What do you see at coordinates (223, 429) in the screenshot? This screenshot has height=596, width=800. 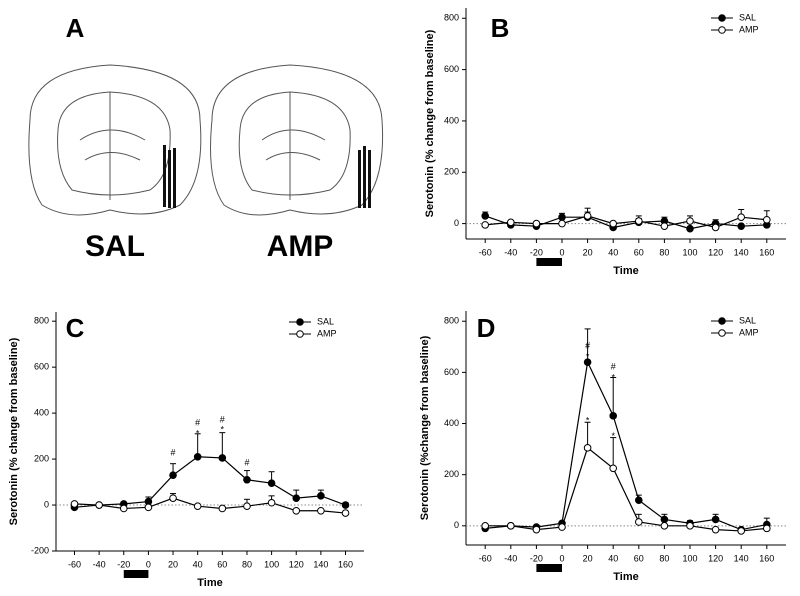 I see `annotation: *` at bounding box center [223, 429].